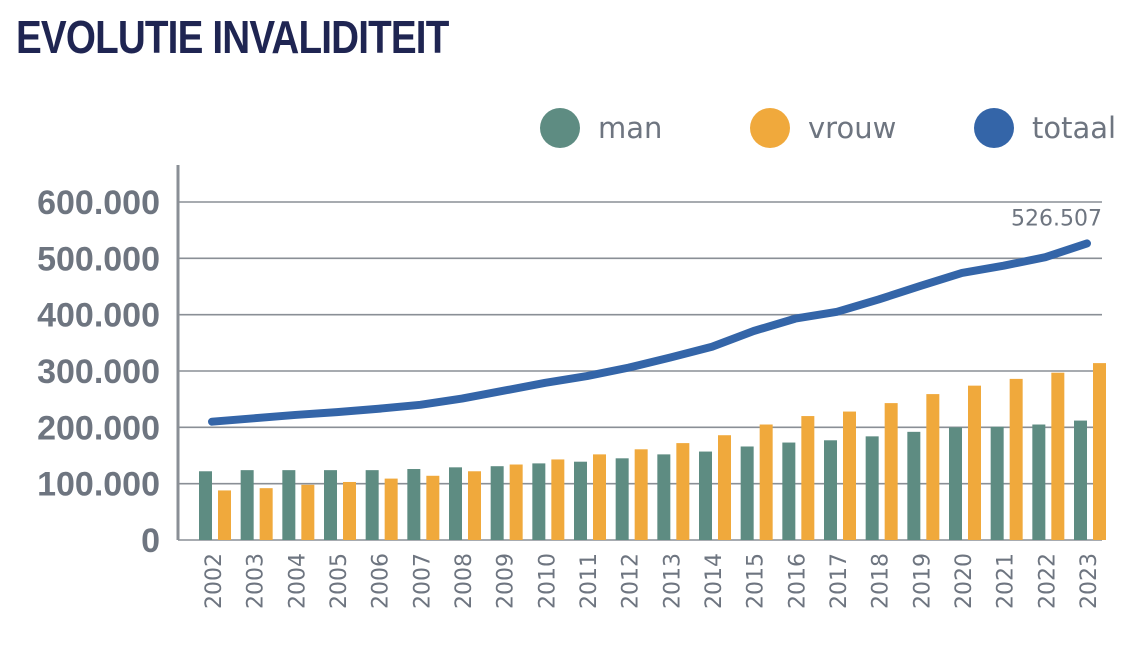 The width and height of the screenshot is (1146, 646). What do you see at coordinates (98, 259) in the screenshot?
I see `y-tick-label: 500.000` at bounding box center [98, 259].